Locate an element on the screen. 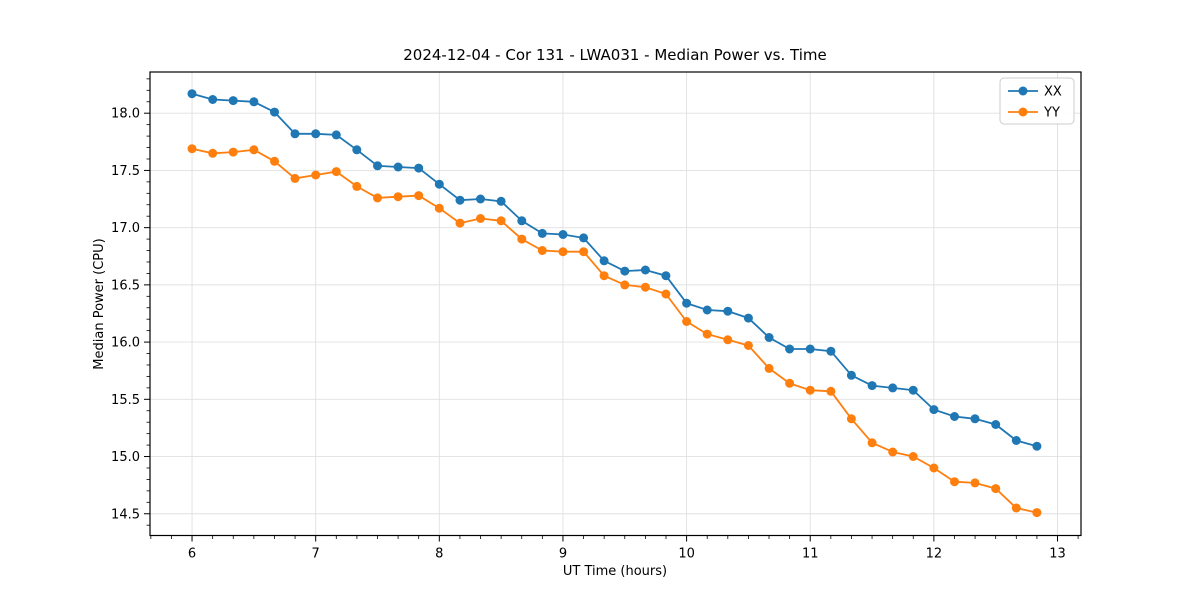  y-tick-label: 18.0 is located at coordinates (125, 114).